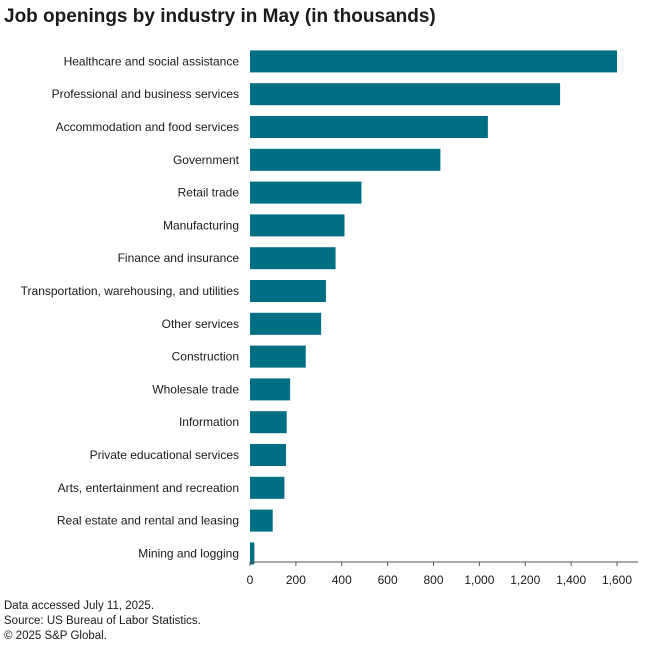 This screenshot has width=660, height=654. Describe the element at coordinates (617, 580) in the screenshot. I see `x-tick-label: 1,600` at that location.